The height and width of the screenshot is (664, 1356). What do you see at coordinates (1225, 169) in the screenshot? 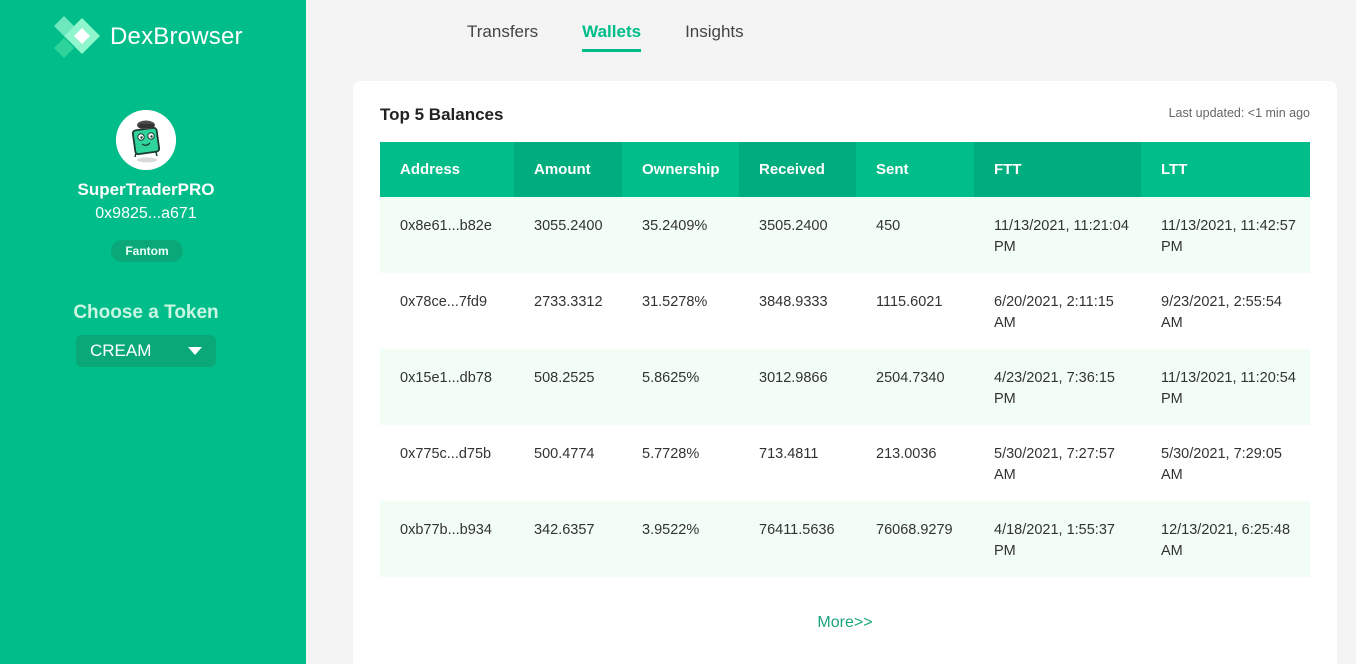
I see `column-header-ltt: LTT` at bounding box center [1225, 169].